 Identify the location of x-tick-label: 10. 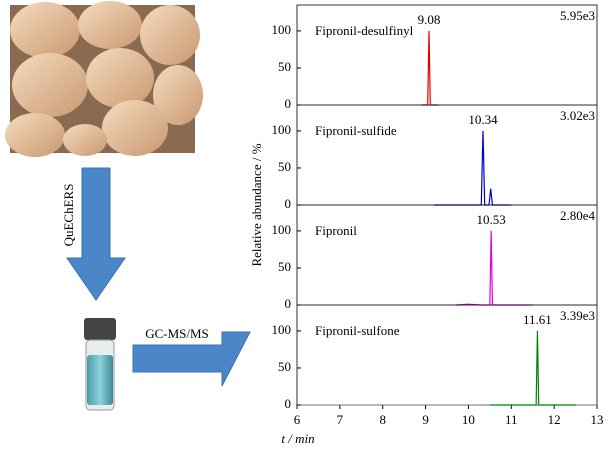
(468, 419).